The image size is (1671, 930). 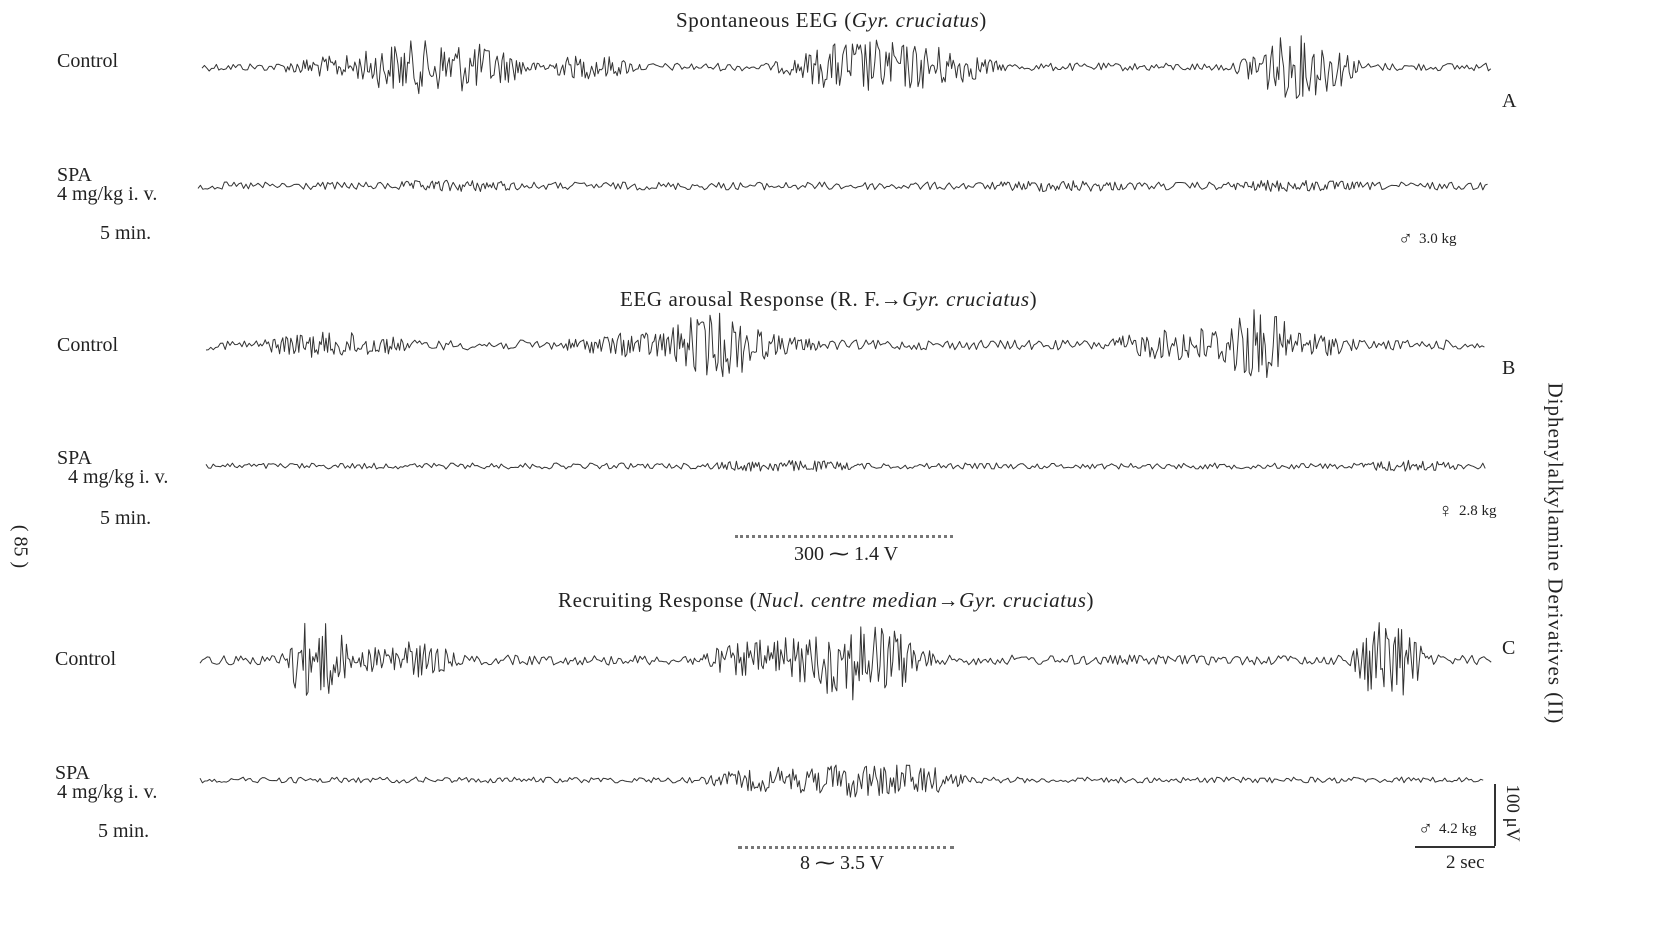 What do you see at coordinates (1467, 511) in the screenshot?
I see `panel-b-animal: ♀ 2.8 kg` at bounding box center [1467, 511].